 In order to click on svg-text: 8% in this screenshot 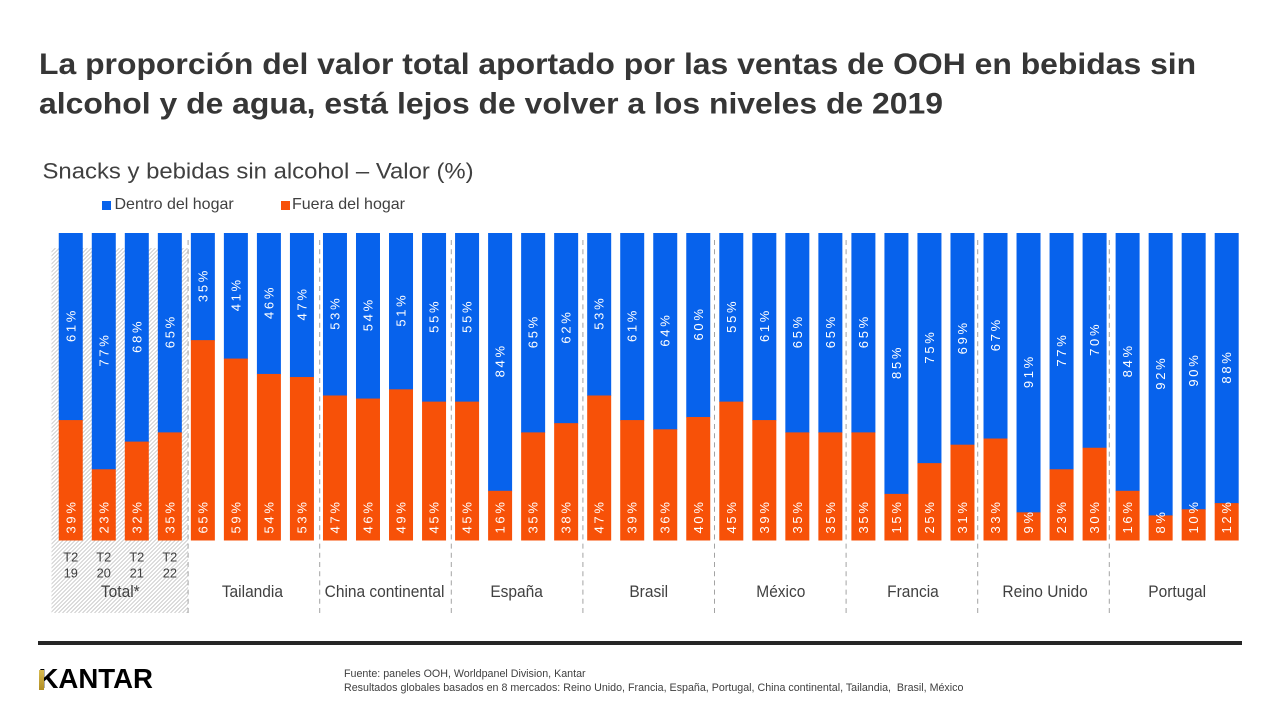, I will do `click(1160, 521)`.